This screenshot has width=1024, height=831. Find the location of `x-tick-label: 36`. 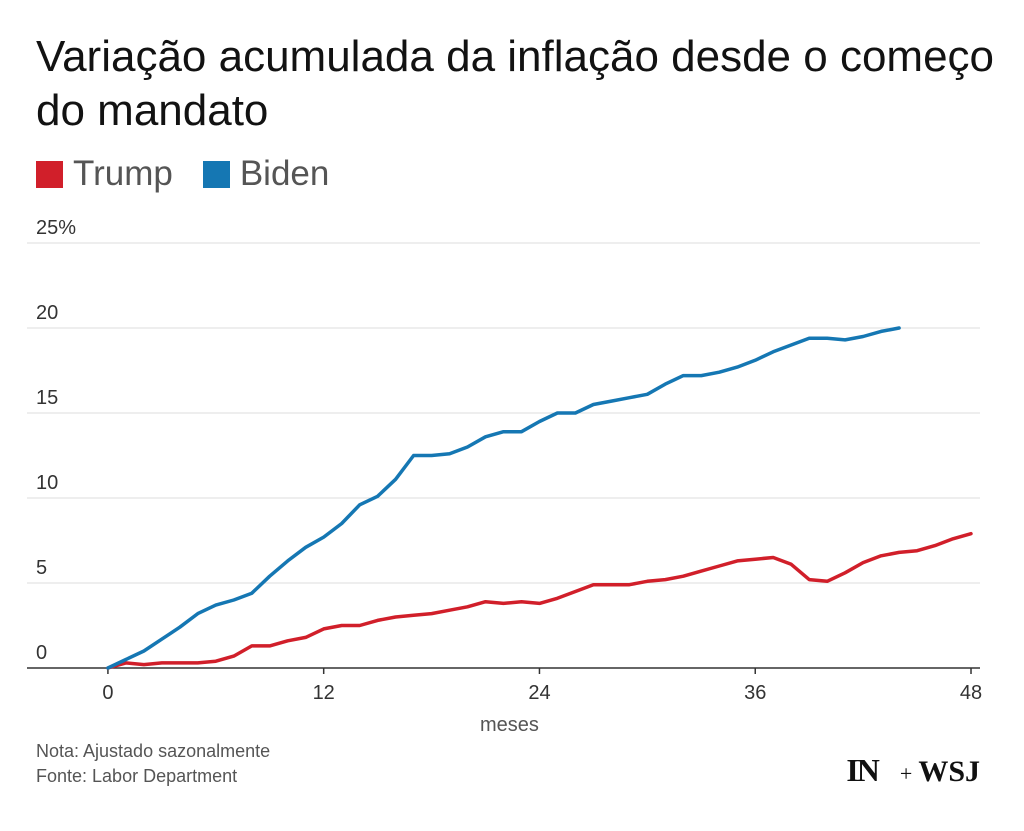

x-tick-label: 36 is located at coordinates (755, 693).